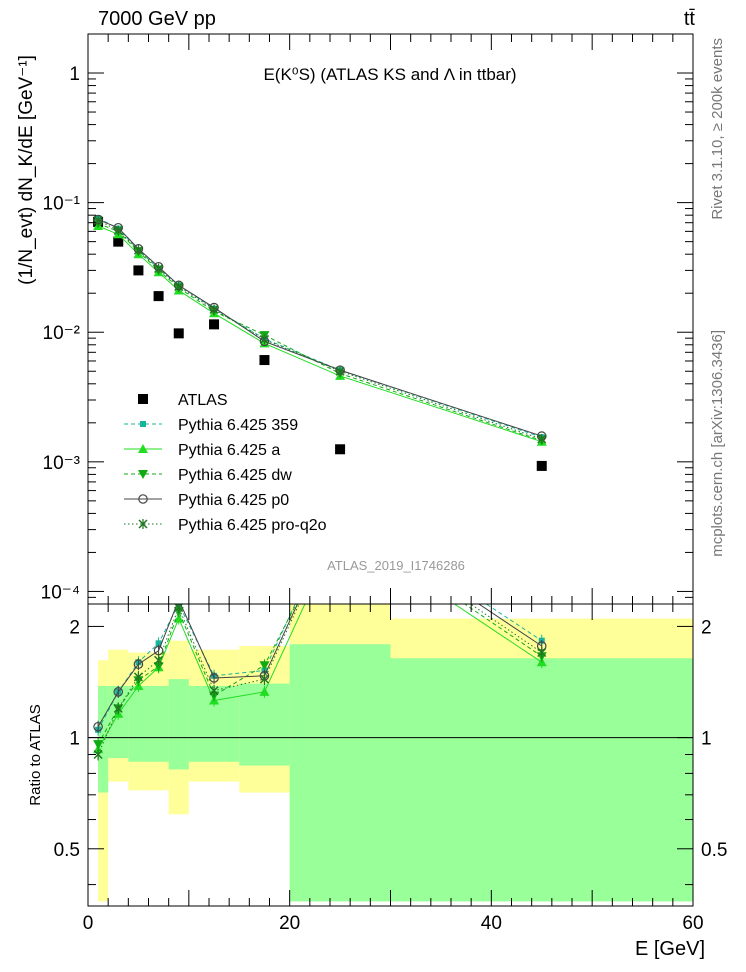 This screenshot has height=972, width=746. I want to click on main-ytick-label: 10⁻², so click(62, 333).